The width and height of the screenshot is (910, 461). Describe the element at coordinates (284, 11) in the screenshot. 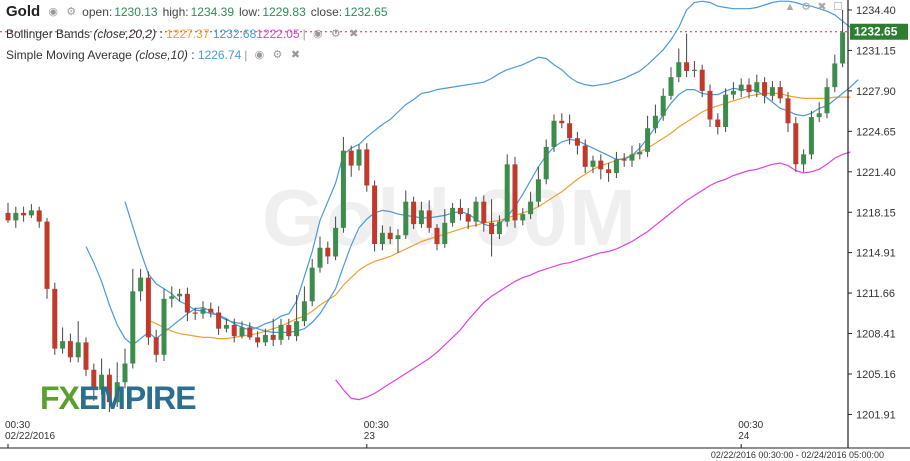

I see `low-value: 1229.83` at that location.